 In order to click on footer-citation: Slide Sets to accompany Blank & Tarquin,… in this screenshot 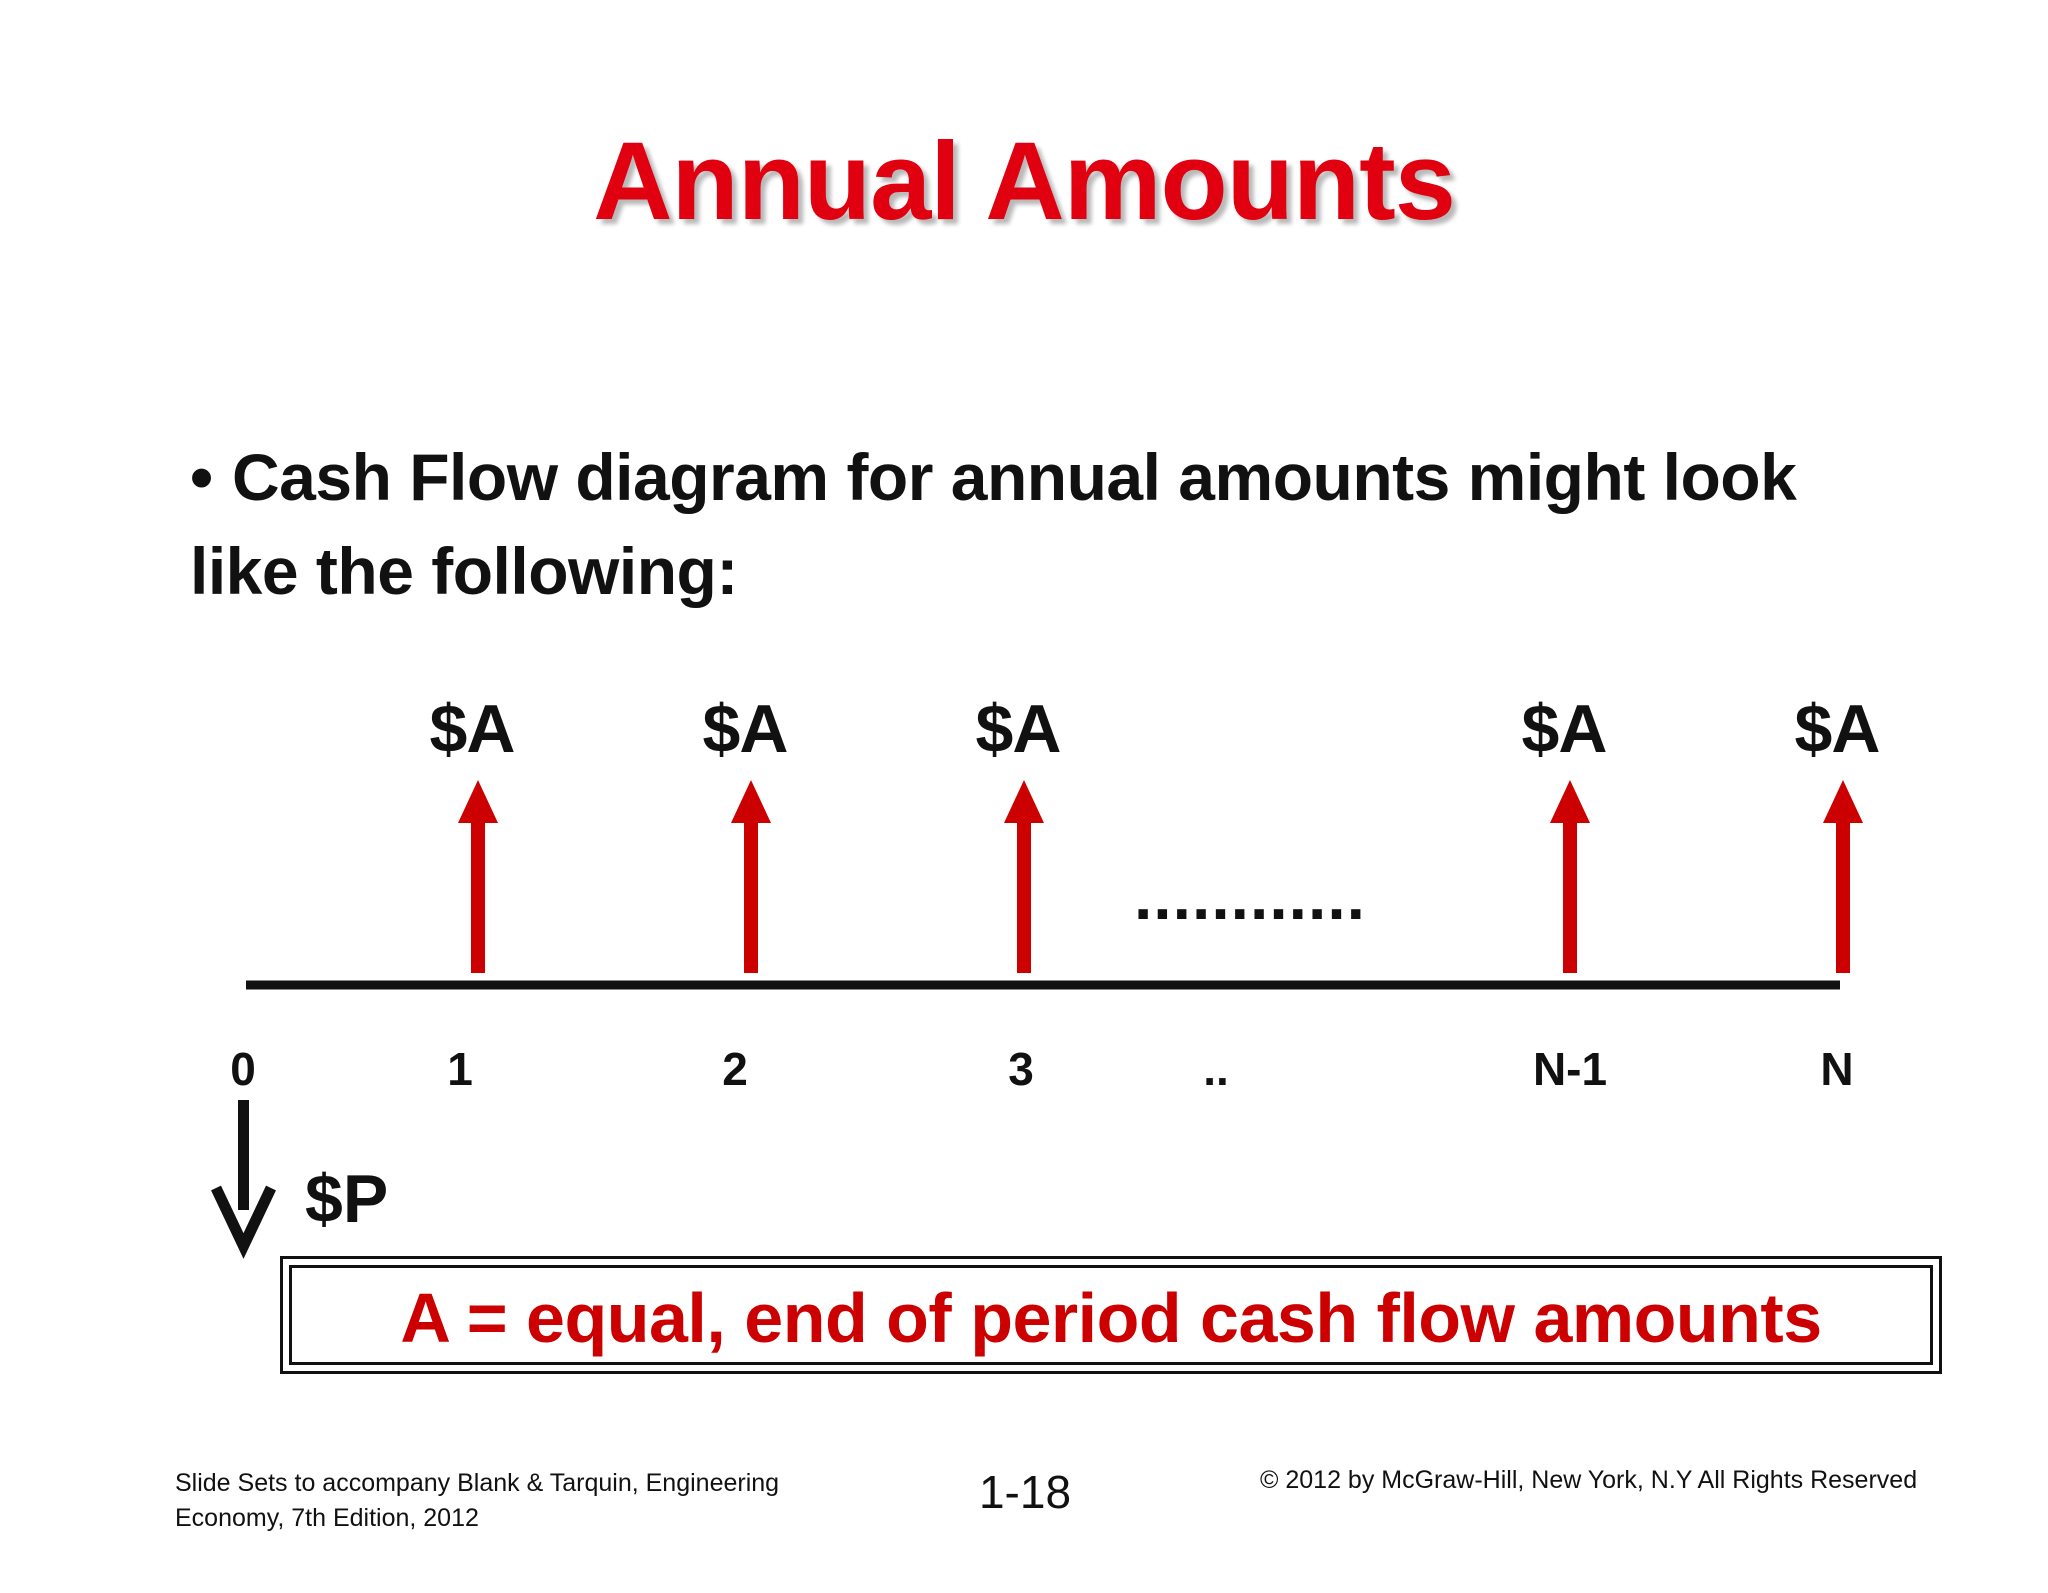, I will do `click(477, 1500)`.